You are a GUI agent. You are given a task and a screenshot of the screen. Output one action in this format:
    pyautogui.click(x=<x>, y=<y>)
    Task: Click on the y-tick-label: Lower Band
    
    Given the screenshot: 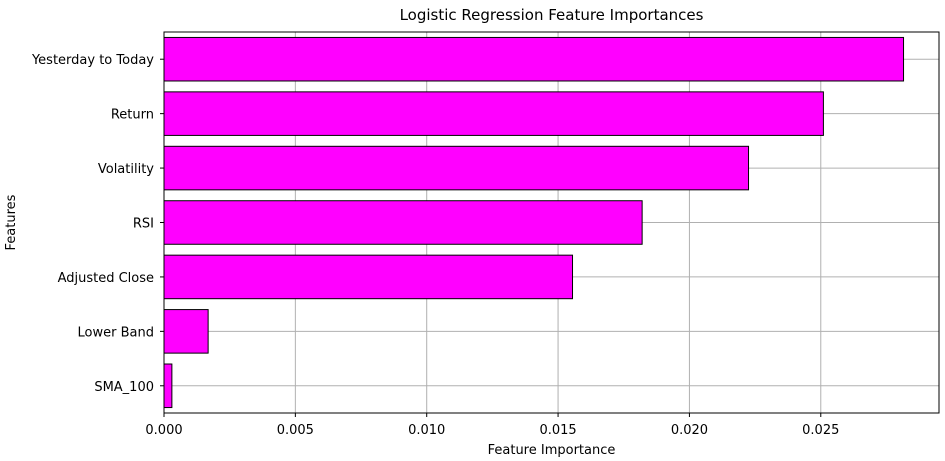 What is the action you would take?
    pyautogui.click(x=116, y=332)
    